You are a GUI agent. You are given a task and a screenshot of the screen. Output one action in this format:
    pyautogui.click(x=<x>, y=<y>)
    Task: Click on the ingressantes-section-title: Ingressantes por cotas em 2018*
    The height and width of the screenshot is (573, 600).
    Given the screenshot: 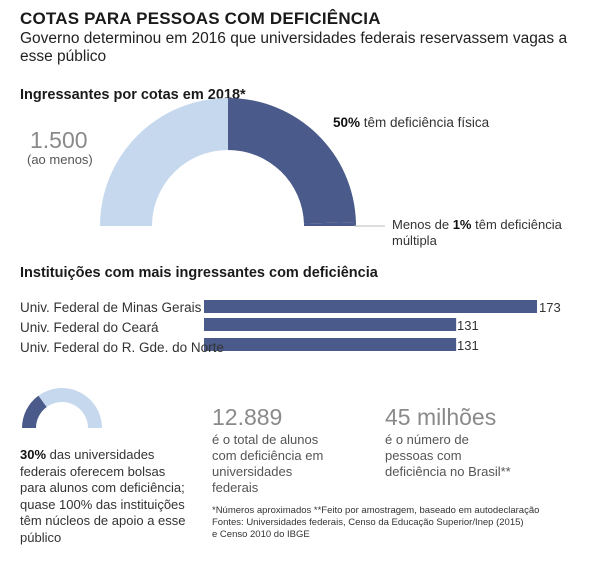 What is the action you would take?
    pyautogui.click(x=133, y=95)
    